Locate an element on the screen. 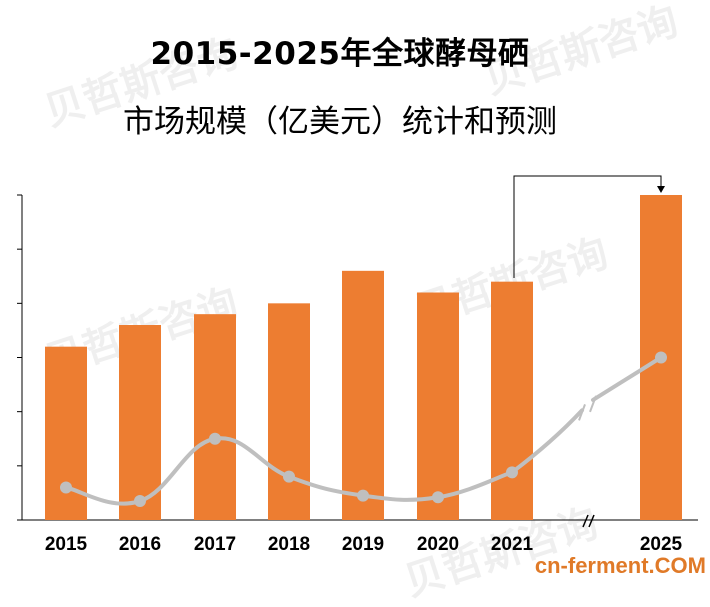  line-point-2020 is located at coordinates (438, 497).